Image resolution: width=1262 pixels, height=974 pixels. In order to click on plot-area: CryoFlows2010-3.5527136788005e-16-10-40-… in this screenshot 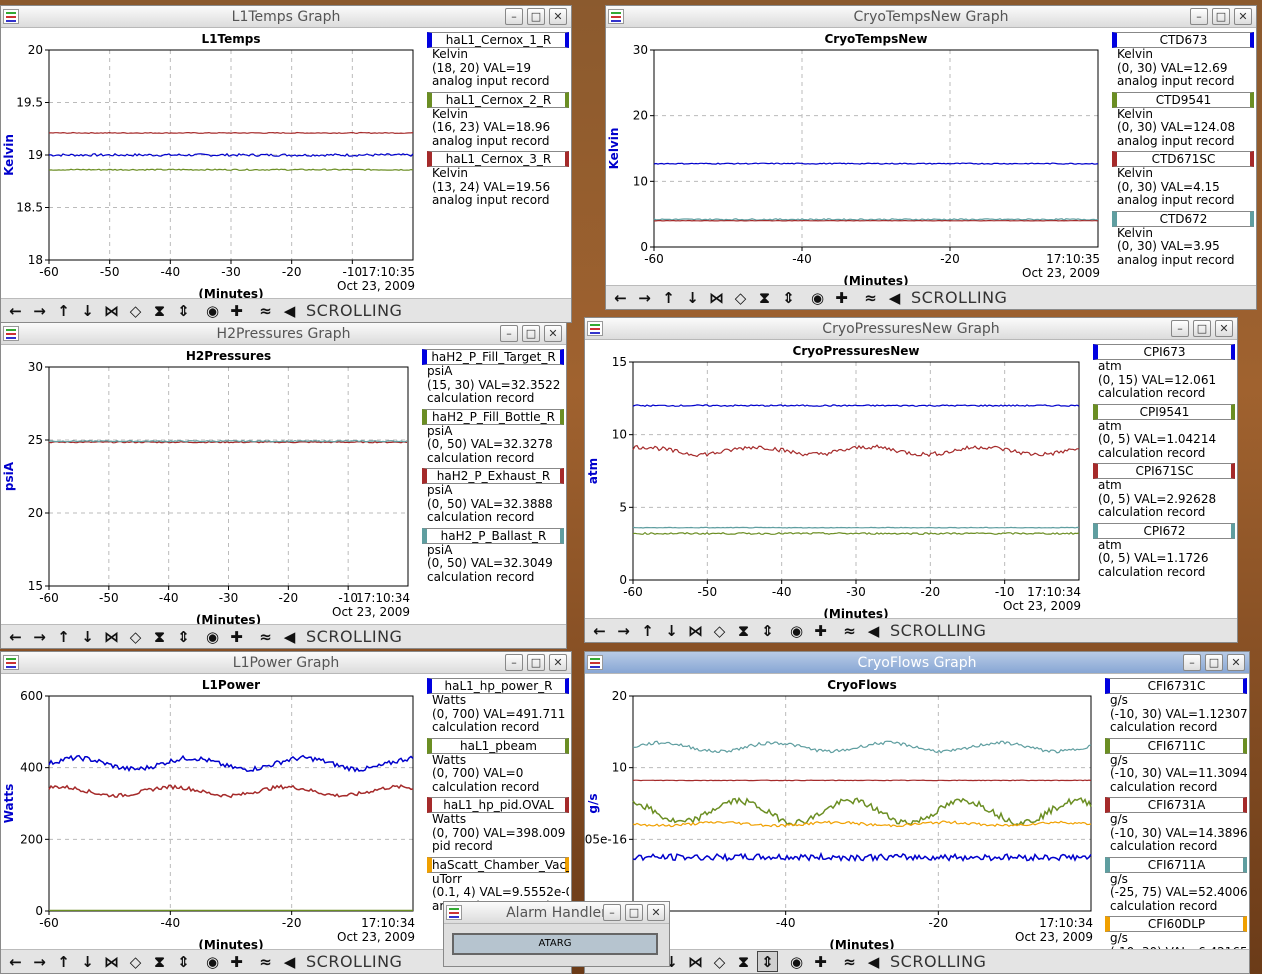, I will do `click(917, 811)`.